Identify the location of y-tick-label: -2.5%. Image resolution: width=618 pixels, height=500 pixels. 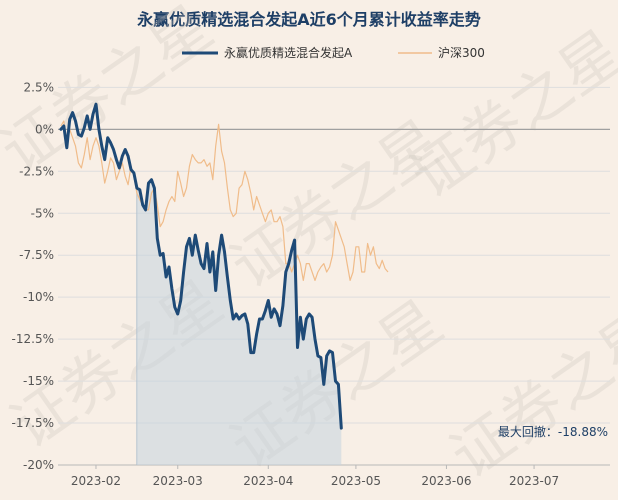
(36, 171).